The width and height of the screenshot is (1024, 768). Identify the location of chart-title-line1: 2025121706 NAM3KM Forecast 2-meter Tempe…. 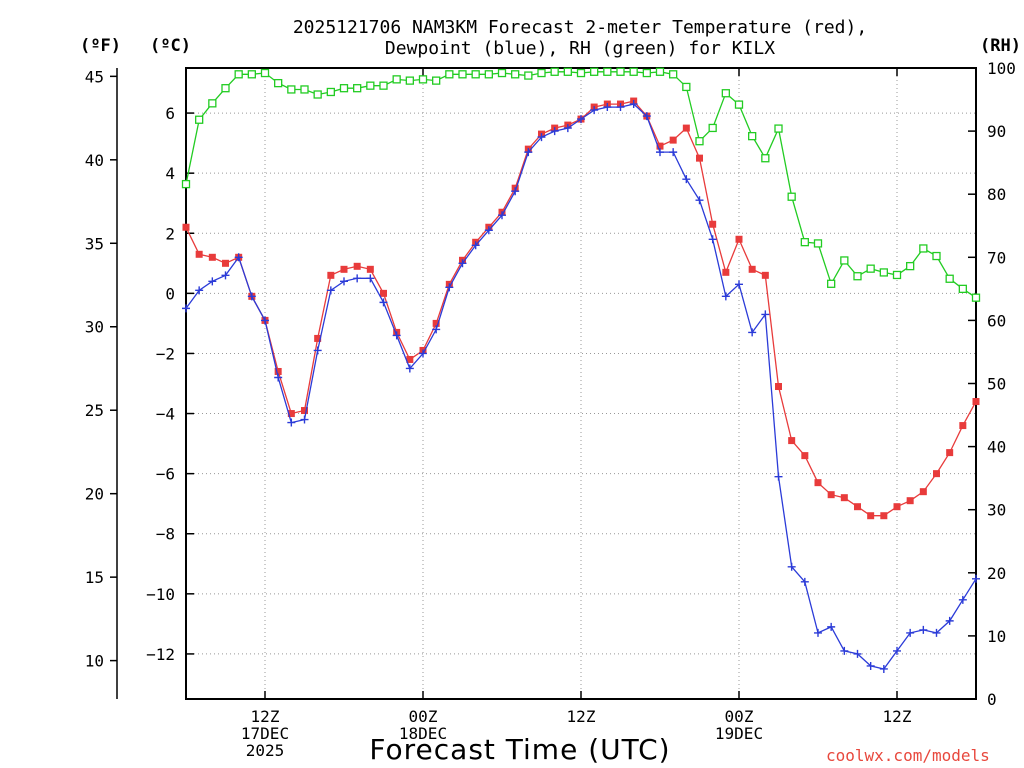
(580, 27).